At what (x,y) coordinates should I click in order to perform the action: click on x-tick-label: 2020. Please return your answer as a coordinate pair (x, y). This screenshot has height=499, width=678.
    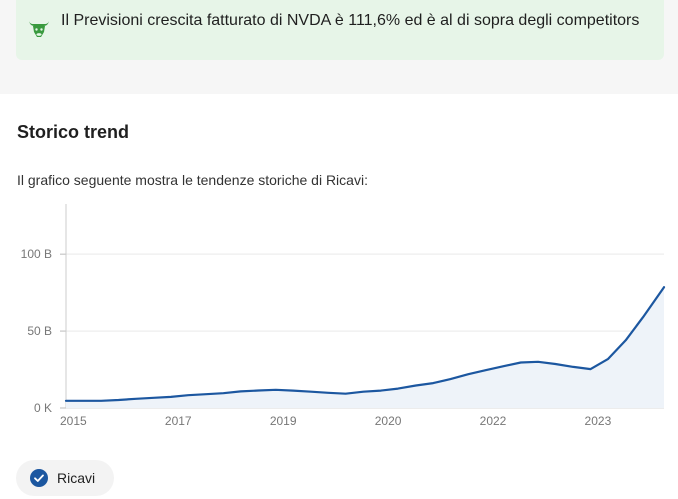
    Looking at the image, I should click on (388, 421).